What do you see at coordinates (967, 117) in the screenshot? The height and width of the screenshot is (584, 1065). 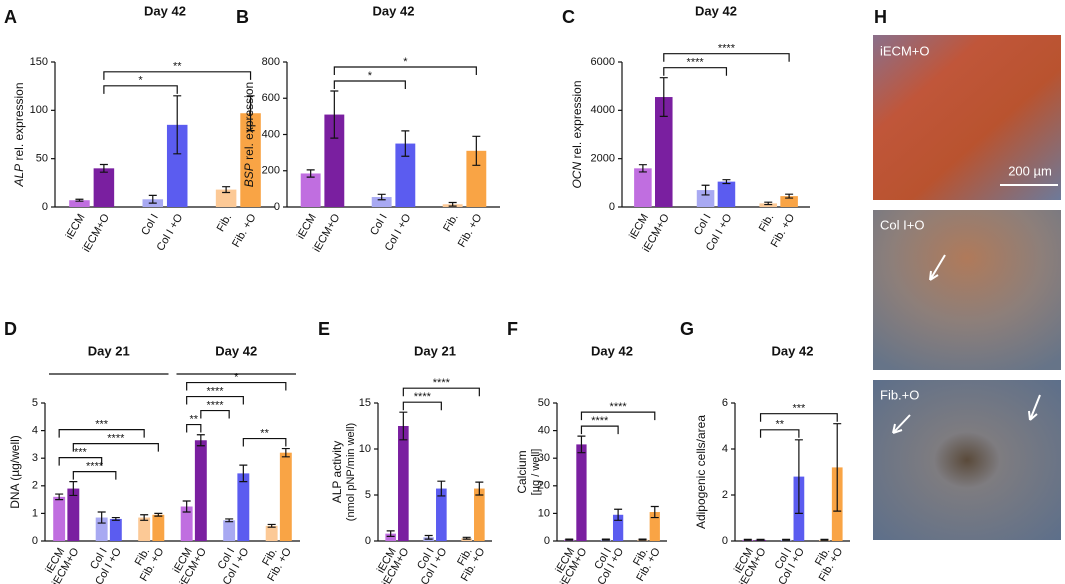 I see `micrograph` at bounding box center [967, 117].